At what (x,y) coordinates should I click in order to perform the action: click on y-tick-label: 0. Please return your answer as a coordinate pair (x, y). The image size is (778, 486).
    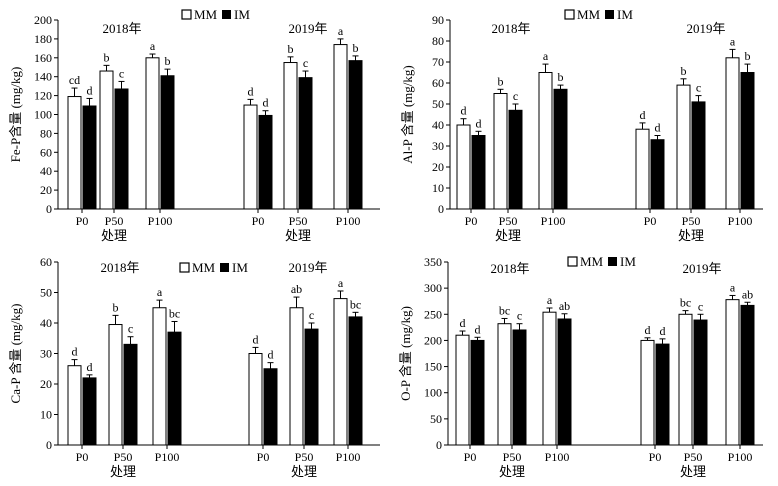
    Looking at the image, I should click on (49, 209).